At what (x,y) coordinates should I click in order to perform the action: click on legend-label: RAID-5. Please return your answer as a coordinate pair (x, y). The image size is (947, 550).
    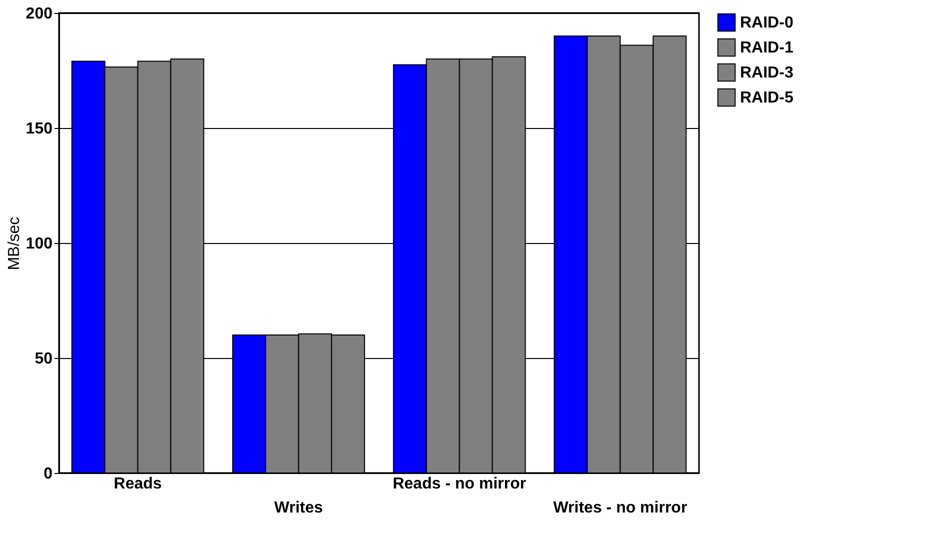
    Looking at the image, I should click on (767, 98).